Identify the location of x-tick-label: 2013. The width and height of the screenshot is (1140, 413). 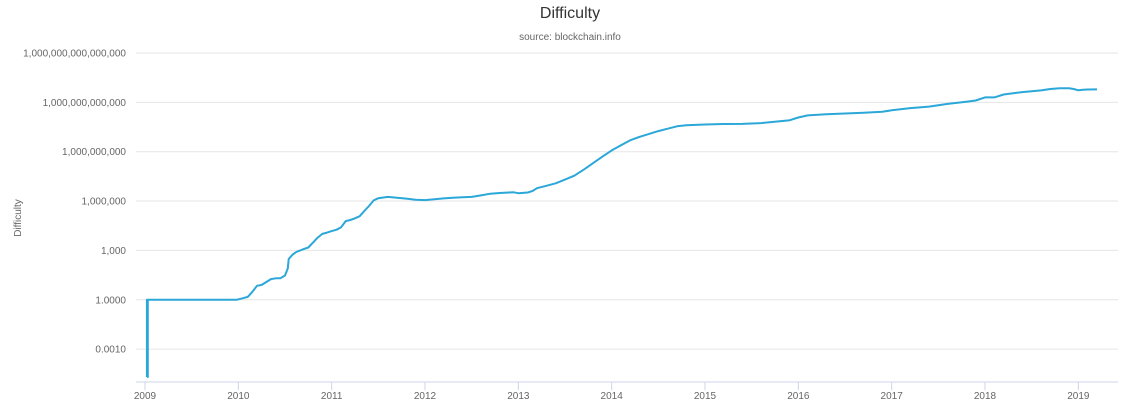
(518, 396).